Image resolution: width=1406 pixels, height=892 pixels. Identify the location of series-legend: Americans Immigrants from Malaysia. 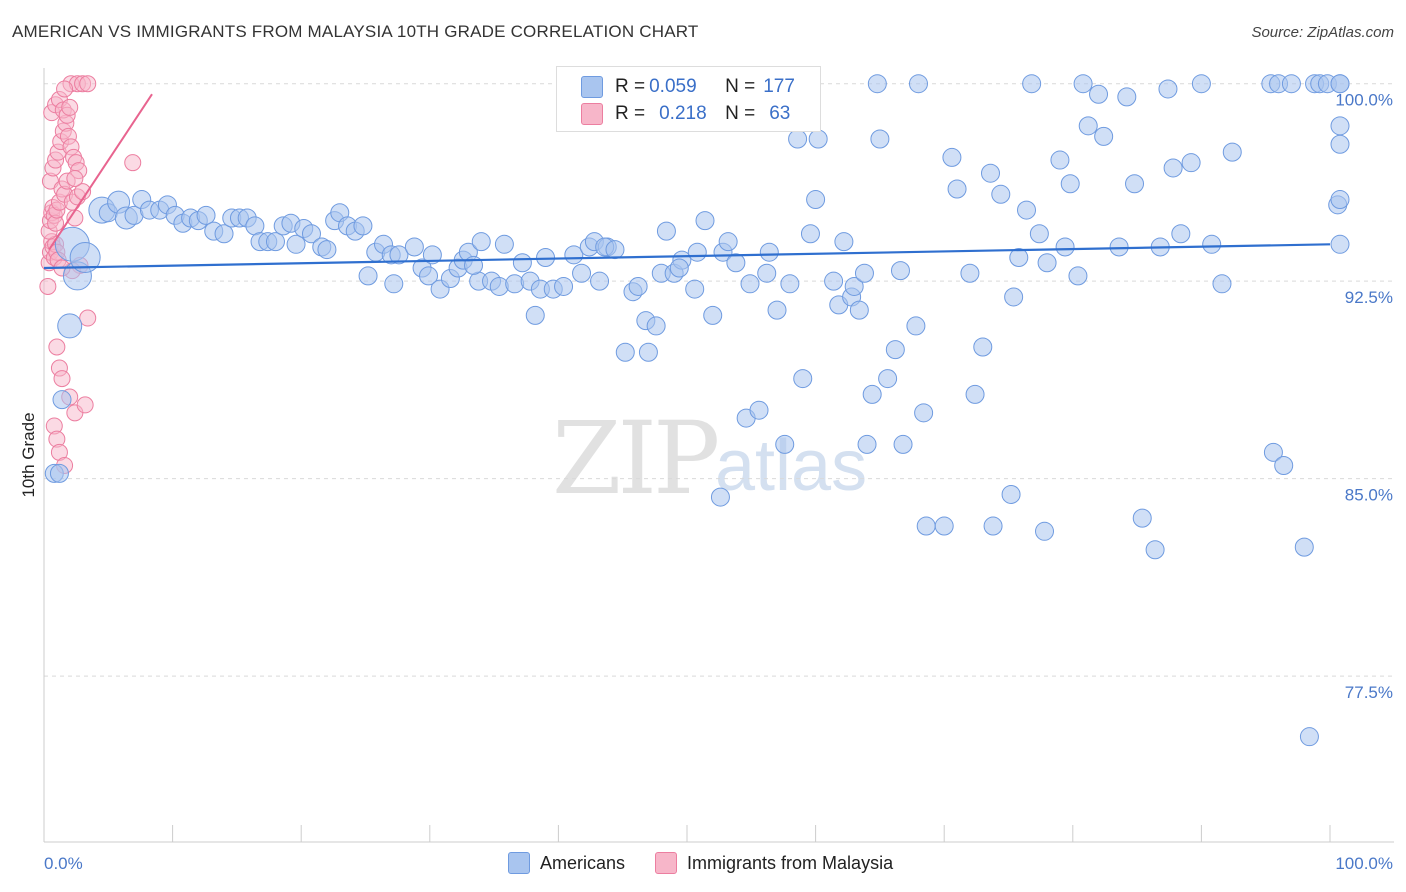
(700, 863).